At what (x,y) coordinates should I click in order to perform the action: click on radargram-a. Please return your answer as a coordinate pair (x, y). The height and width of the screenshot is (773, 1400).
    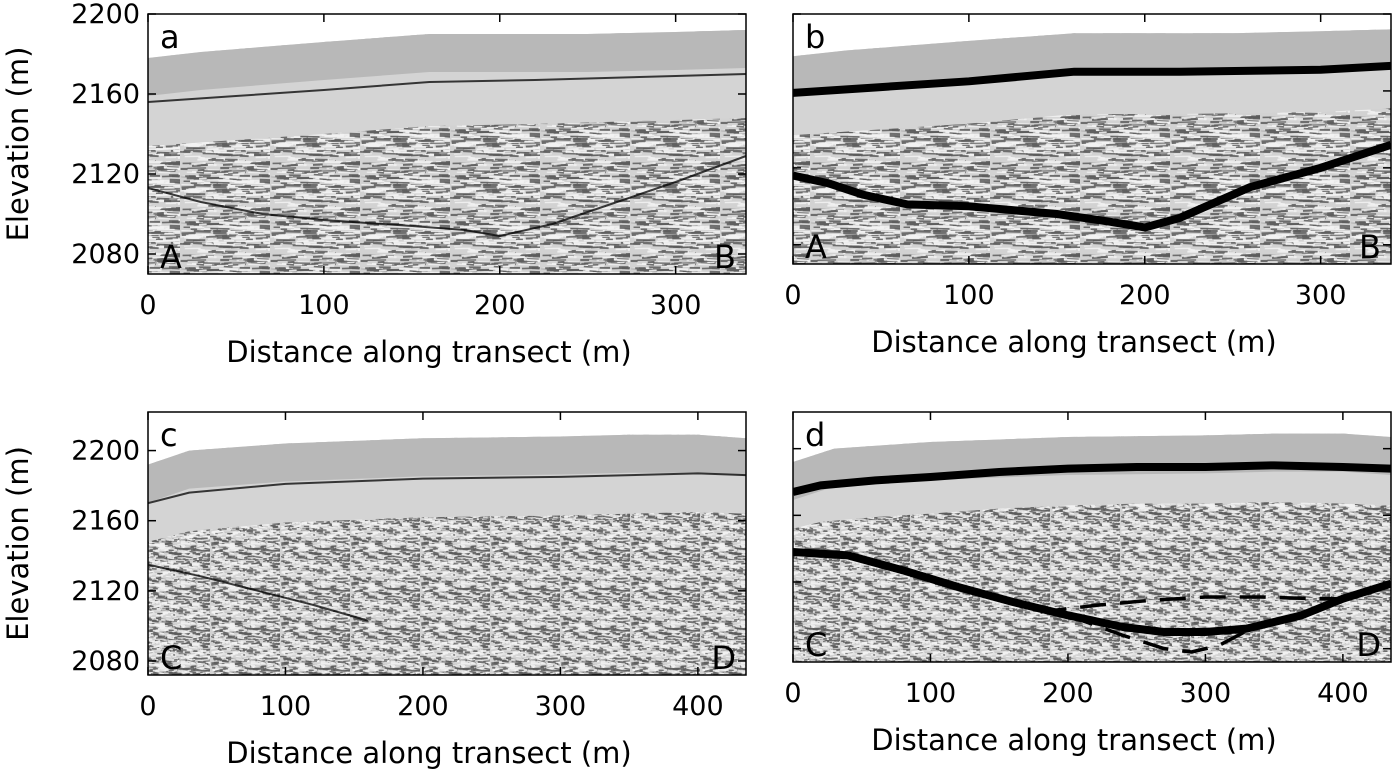
    Looking at the image, I should click on (447, 144).